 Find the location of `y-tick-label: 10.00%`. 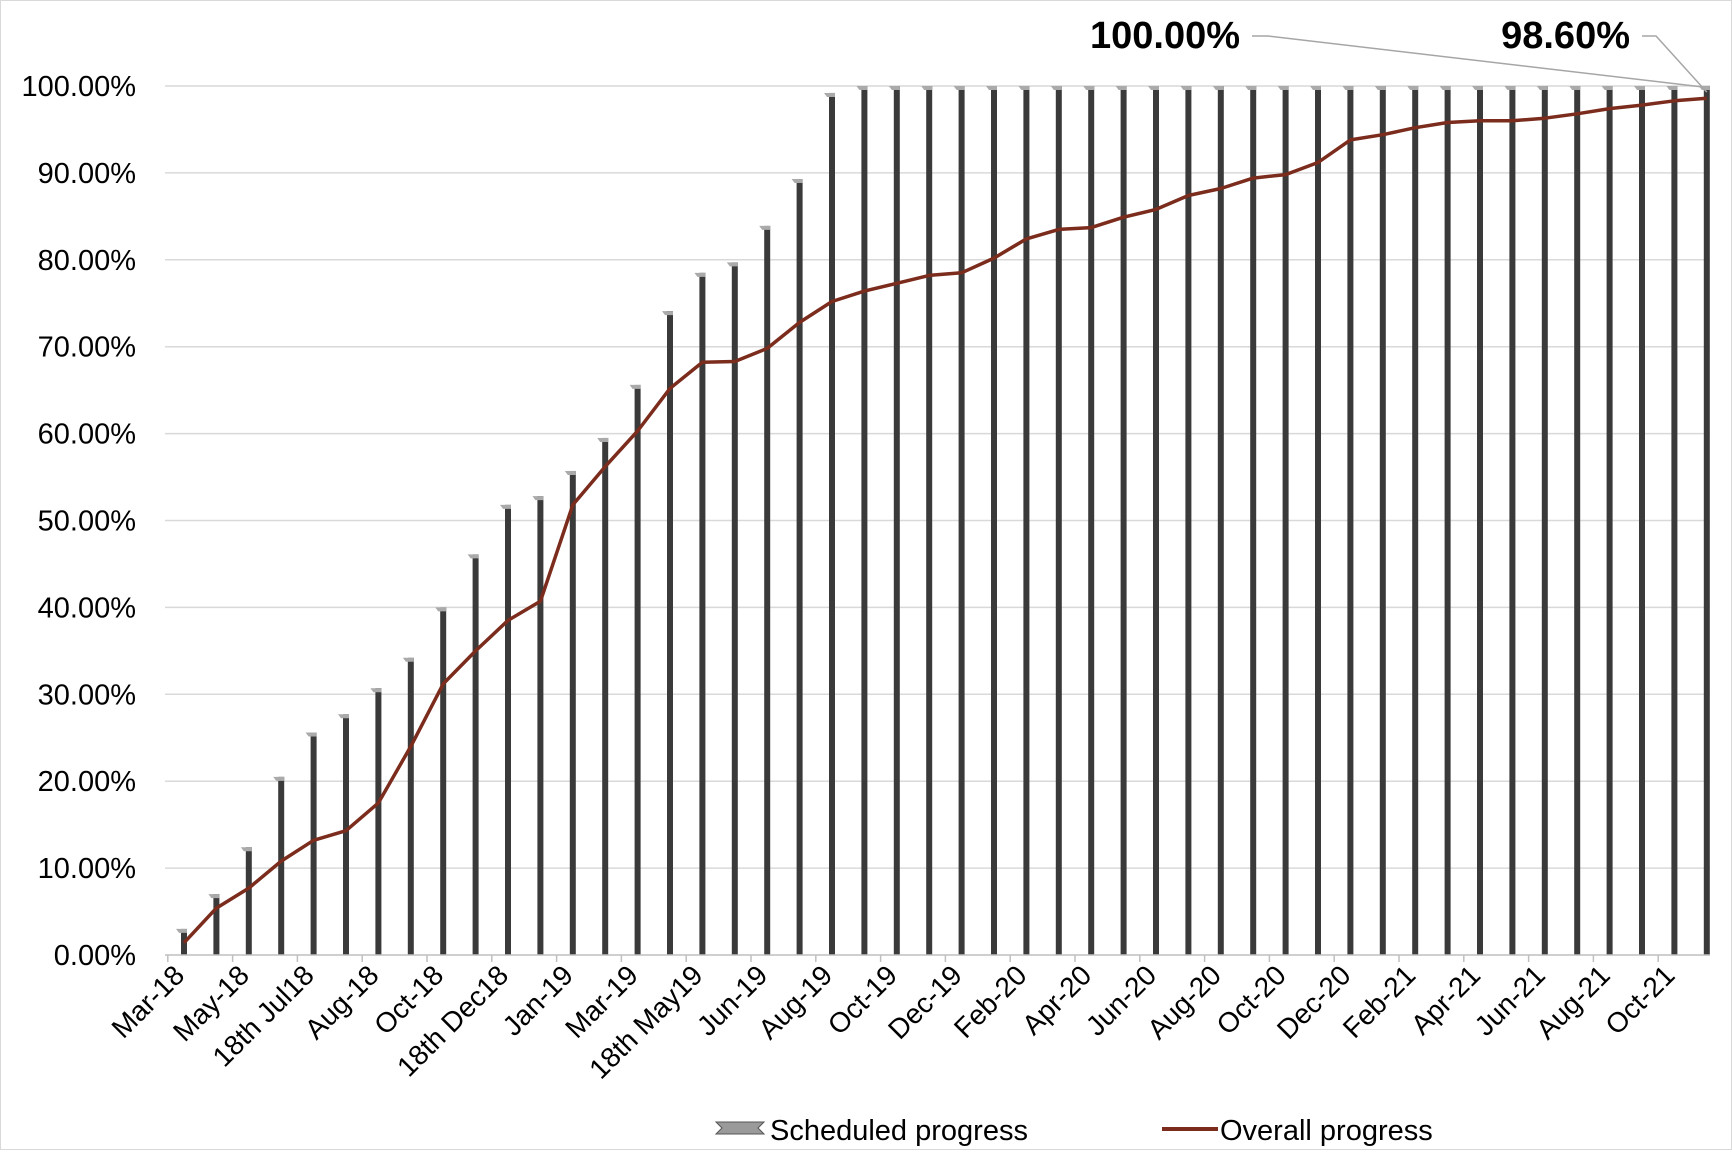

y-tick-label: 10.00% is located at coordinates (87, 869).